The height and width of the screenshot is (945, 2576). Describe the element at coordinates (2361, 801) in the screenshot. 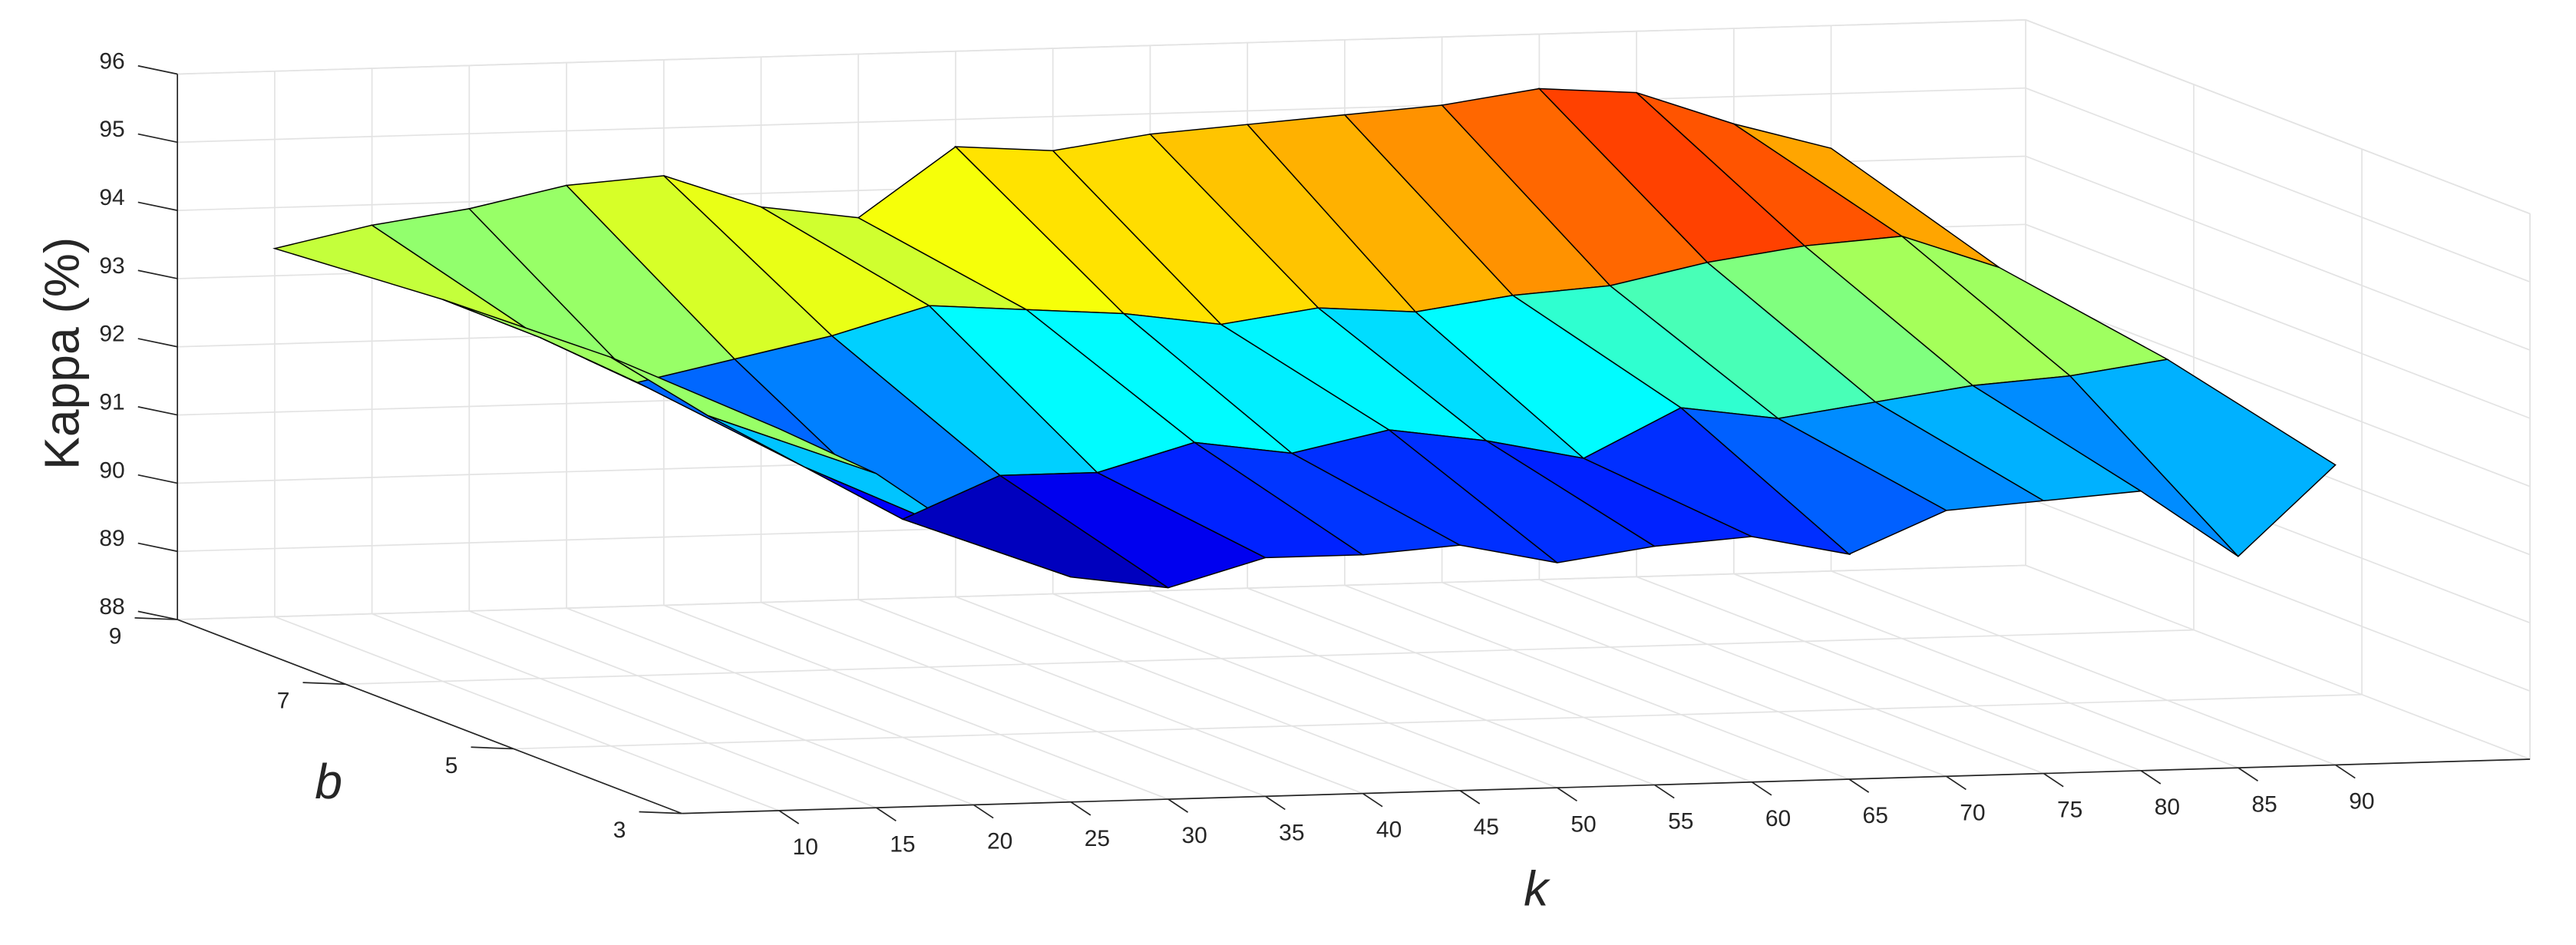

I see `x-tick-label: 90` at that location.